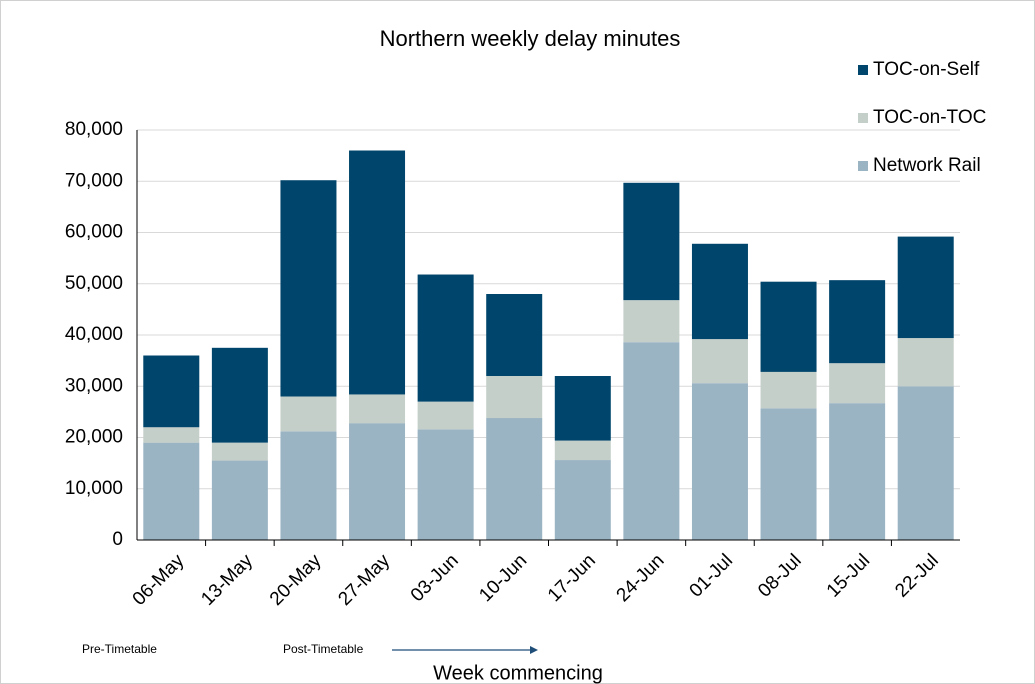  What do you see at coordinates (927, 165) in the screenshot?
I see `legend-label: Network Rail` at bounding box center [927, 165].